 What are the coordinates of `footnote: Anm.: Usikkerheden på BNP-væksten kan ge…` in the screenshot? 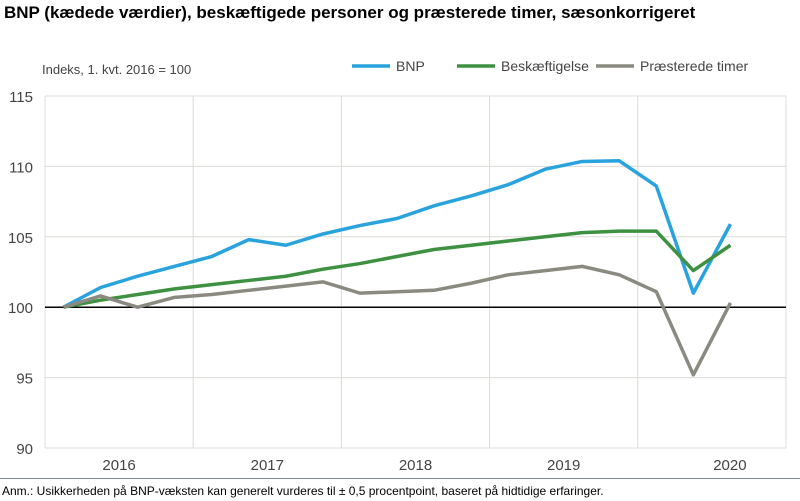 It's located at (303, 491).